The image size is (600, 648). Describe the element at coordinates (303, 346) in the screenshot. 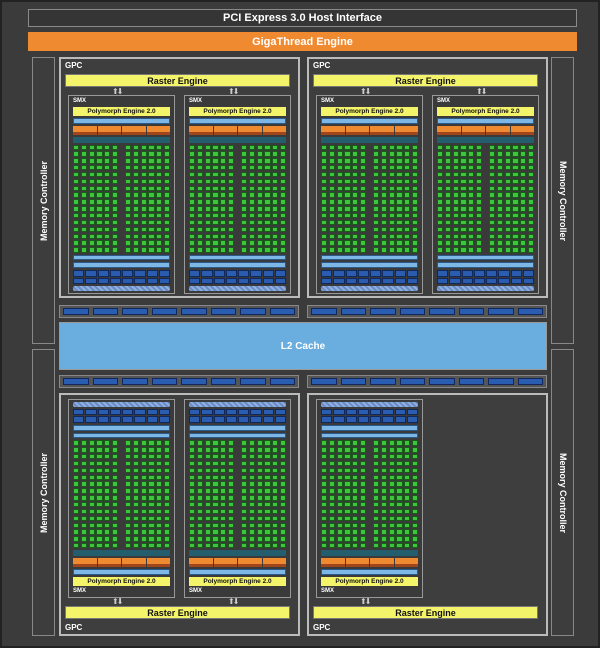

I see `l2-cache: L2 Cache` at that location.